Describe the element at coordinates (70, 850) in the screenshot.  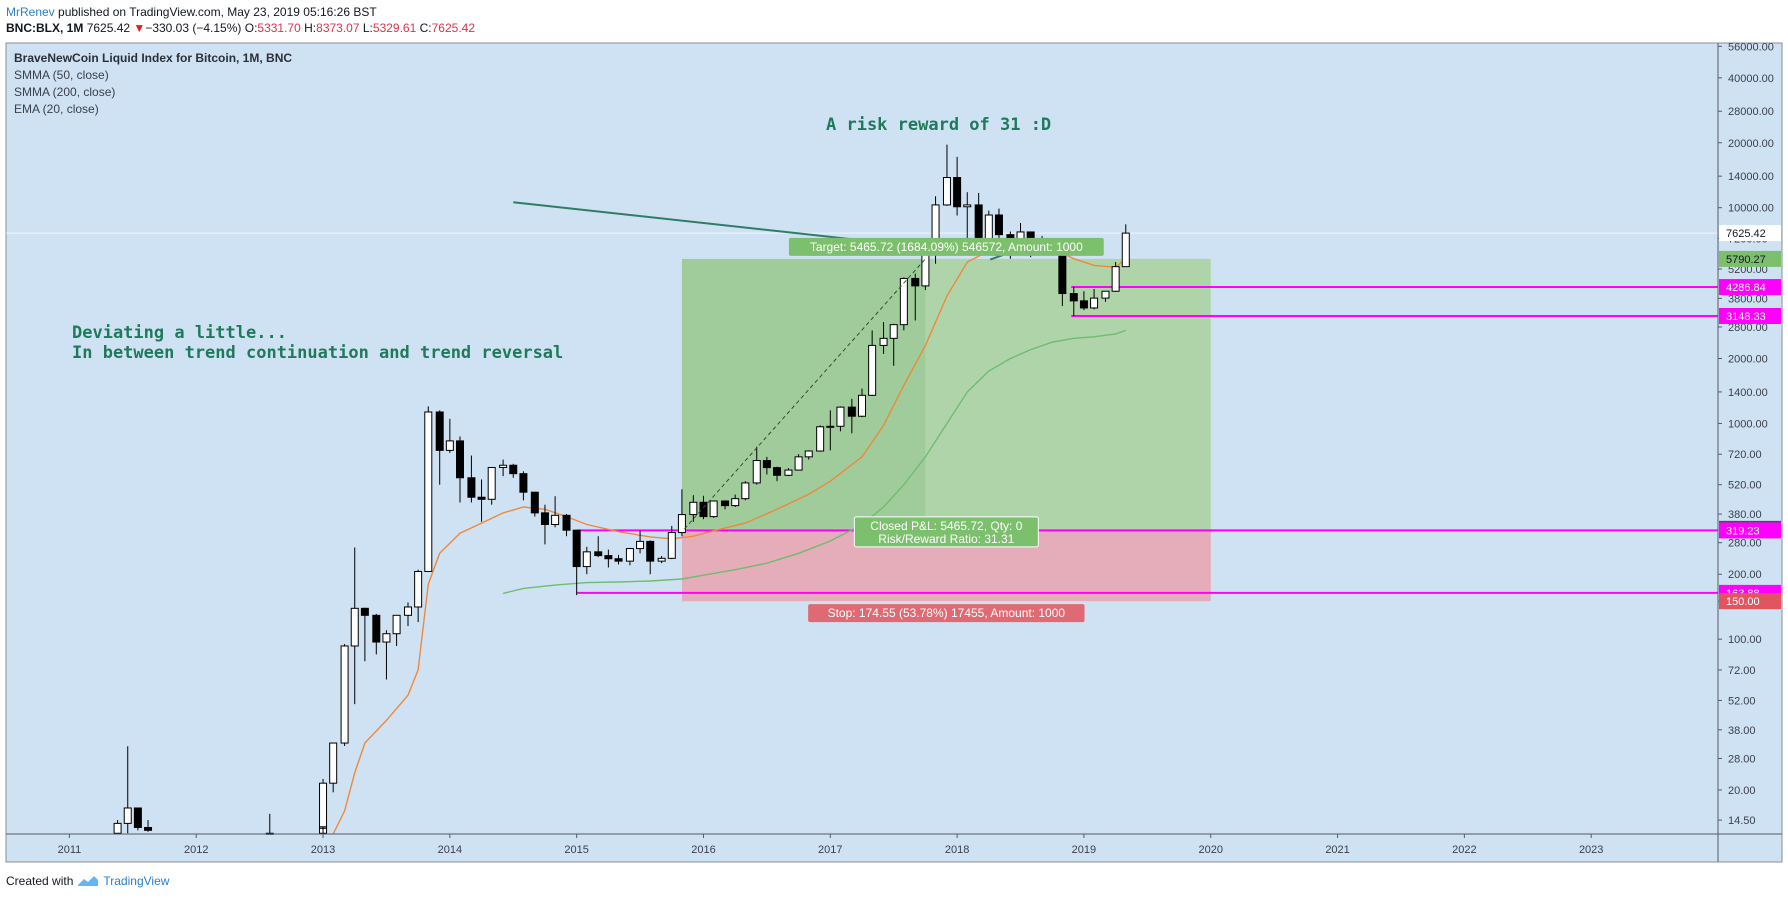
I see `time-tick-label: 2011` at that location.